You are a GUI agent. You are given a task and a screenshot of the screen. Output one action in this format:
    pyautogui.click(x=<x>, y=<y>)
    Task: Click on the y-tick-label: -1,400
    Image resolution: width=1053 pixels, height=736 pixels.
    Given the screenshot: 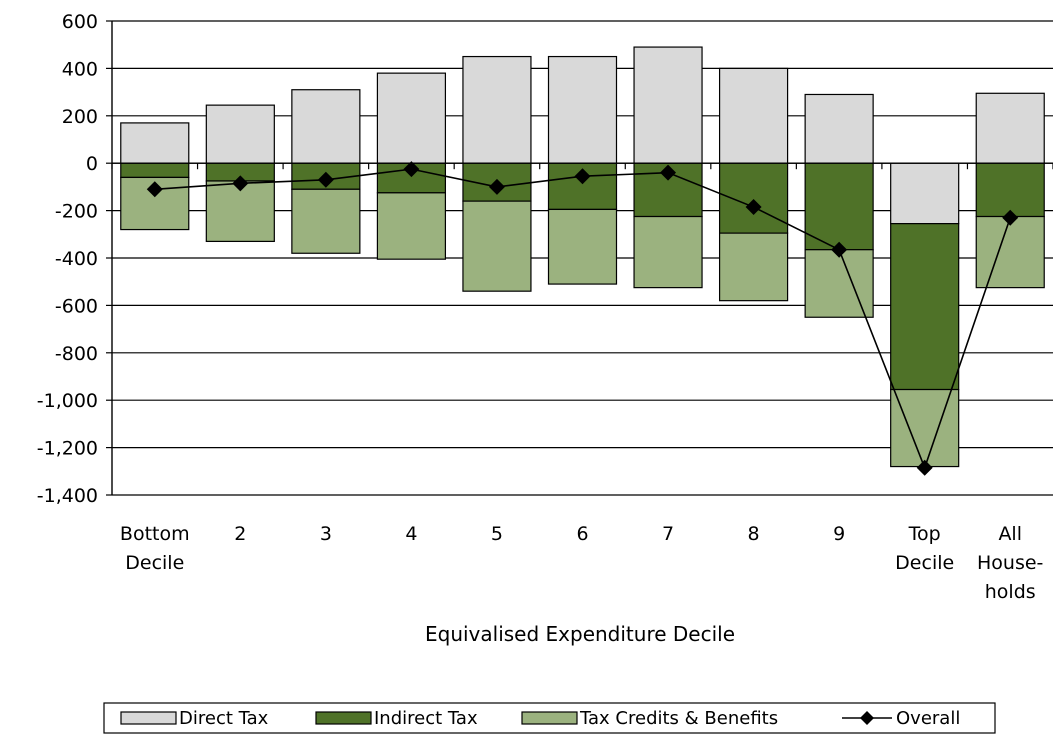 What is the action you would take?
    pyautogui.click(x=67, y=496)
    